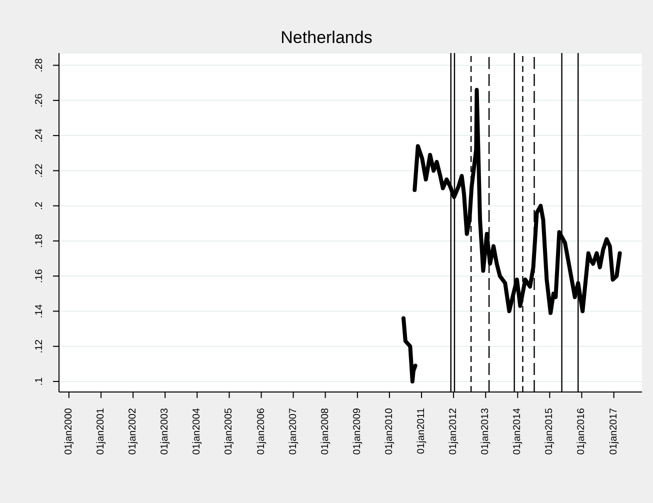  I want to click on y-tick-label: .22, so click(39, 170).